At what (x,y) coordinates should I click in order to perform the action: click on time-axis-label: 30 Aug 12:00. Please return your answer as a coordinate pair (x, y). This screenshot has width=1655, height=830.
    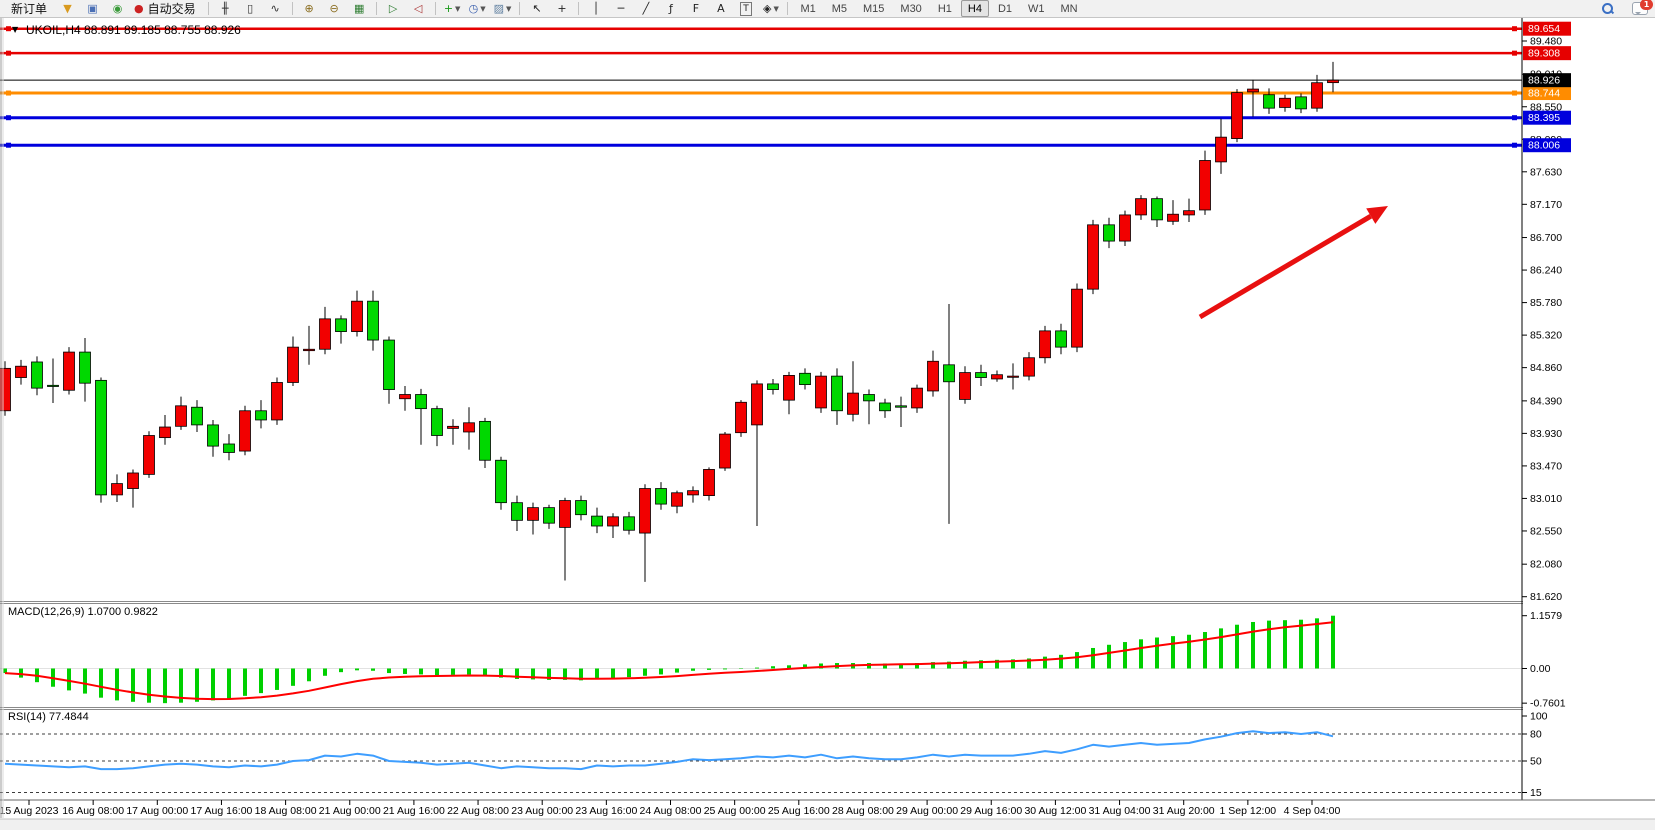
    Looking at the image, I should click on (1055, 811).